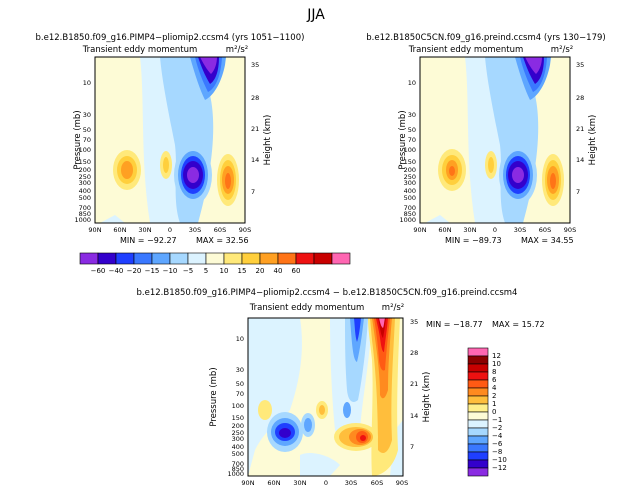 The width and height of the screenshot is (631, 493). Describe the element at coordinates (473, 240) in the screenshot. I see `min-label: MIN = −89.73` at that location.